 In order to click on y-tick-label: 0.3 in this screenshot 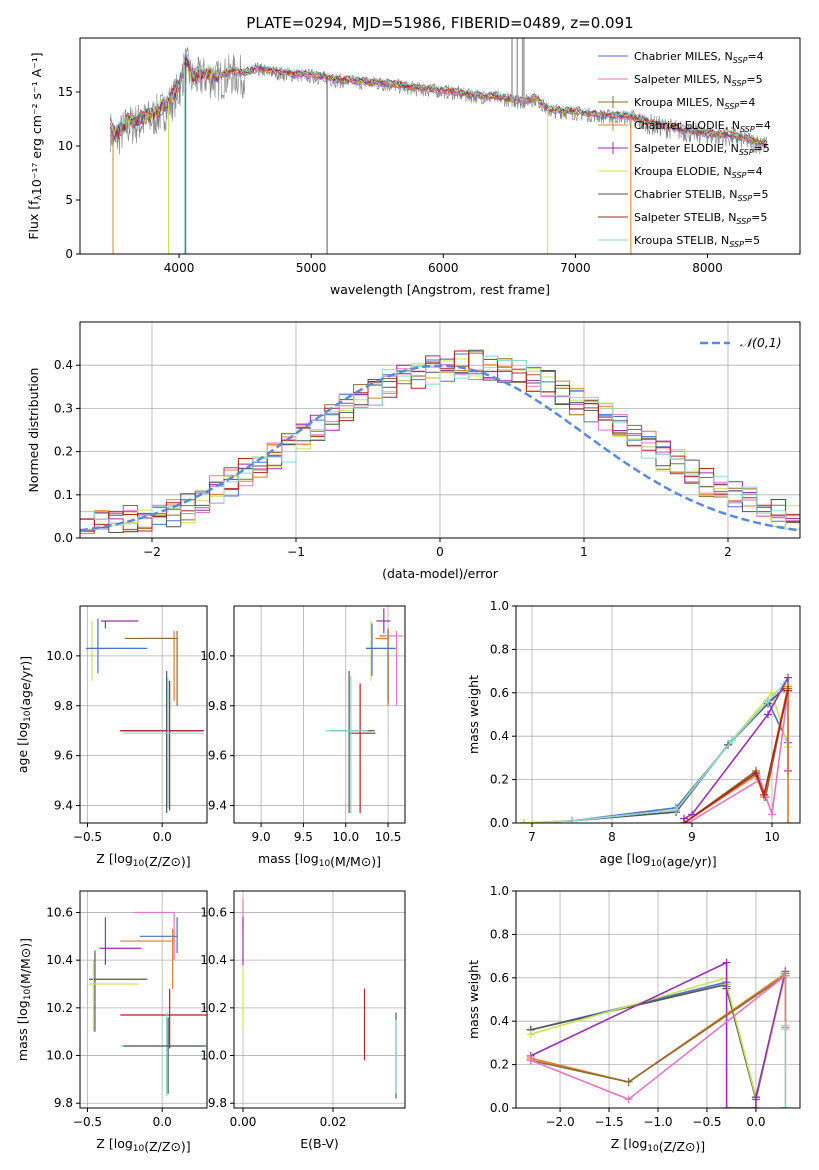, I will do `click(63, 408)`.